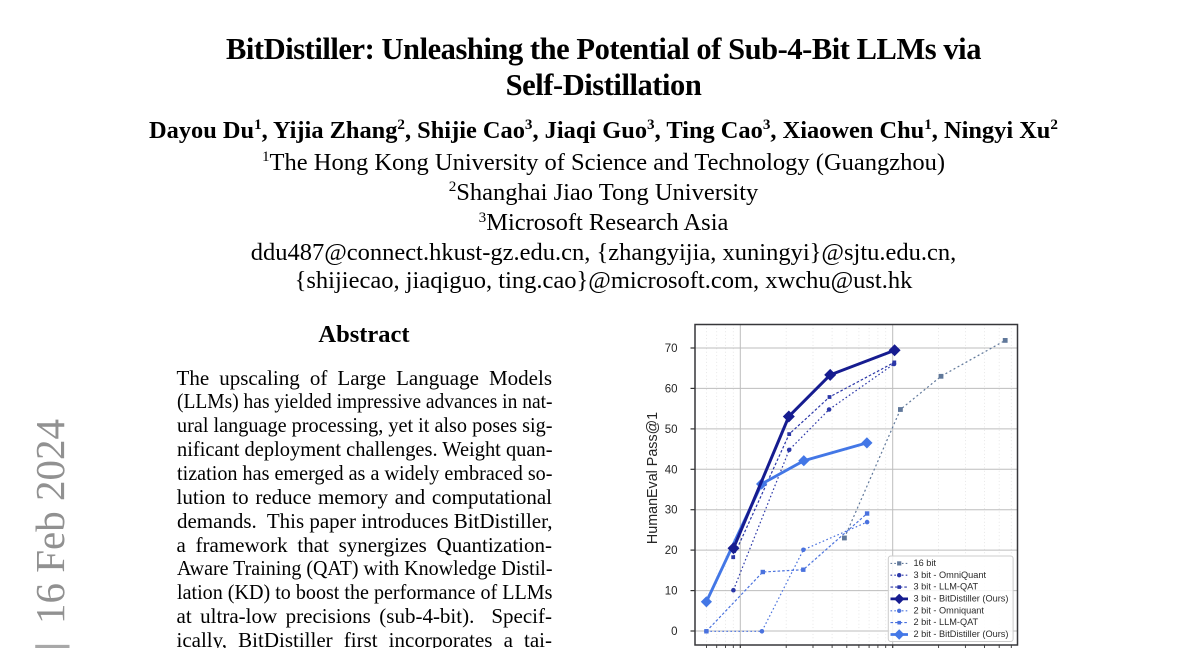 The height and width of the screenshot is (648, 1200). Describe the element at coordinates (674, 632) in the screenshot. I see `svg-text: 0` at that location.